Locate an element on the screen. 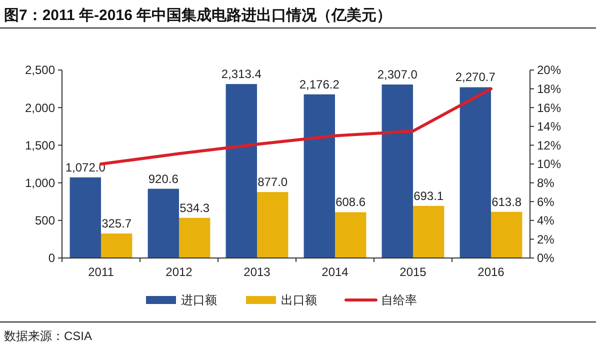 The width and height of the screenshot is (600, 350). legend-label: 进口额 is located at coordinates (199, 300).